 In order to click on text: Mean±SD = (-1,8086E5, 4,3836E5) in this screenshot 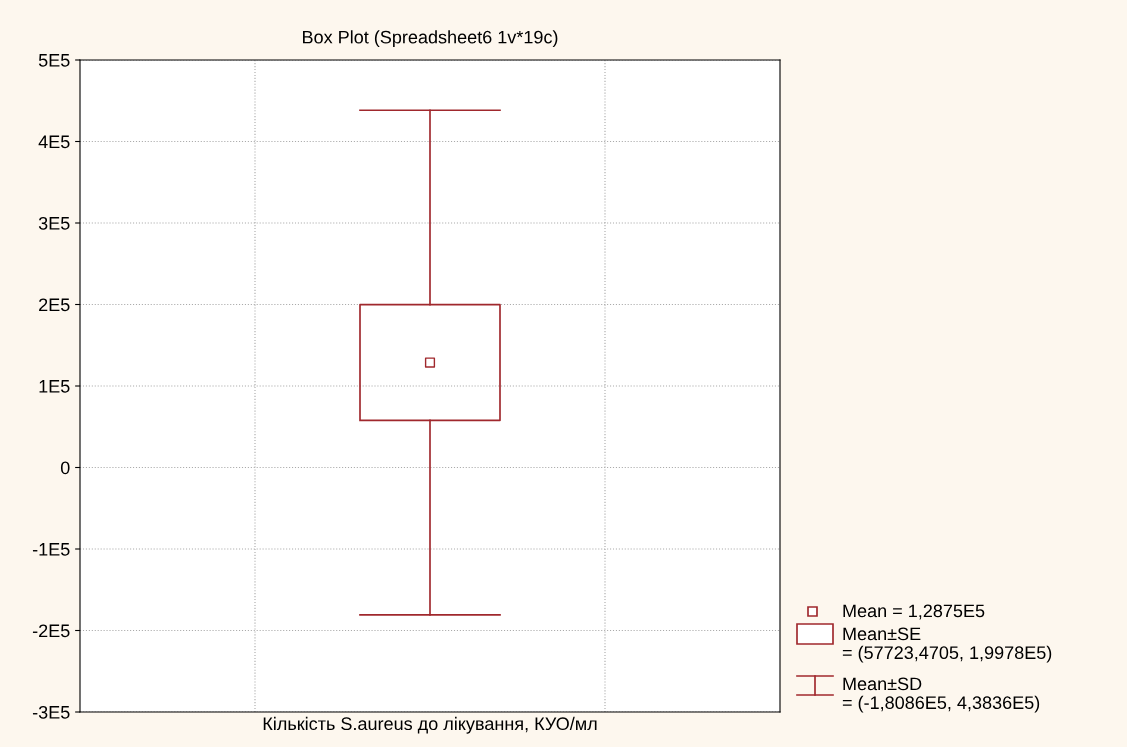, I will do `click(941, 695)`.